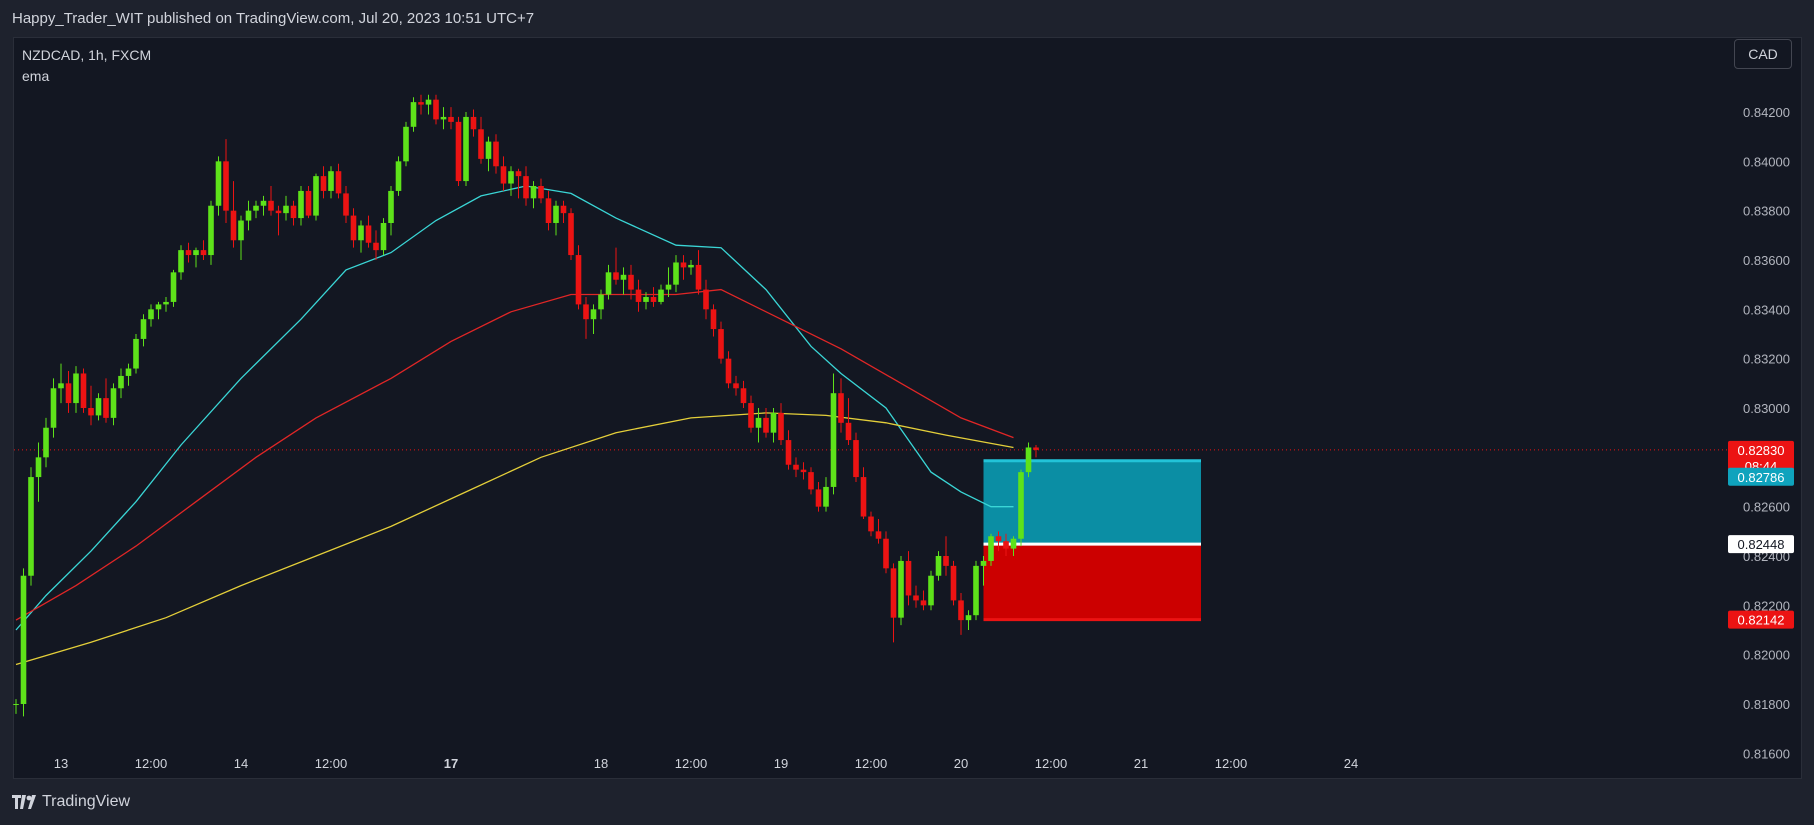  What do you see at coordinates (71, 802) in the screenshot?
I see `tradingview-footer: TradingView` at bounding box center [71, 802].